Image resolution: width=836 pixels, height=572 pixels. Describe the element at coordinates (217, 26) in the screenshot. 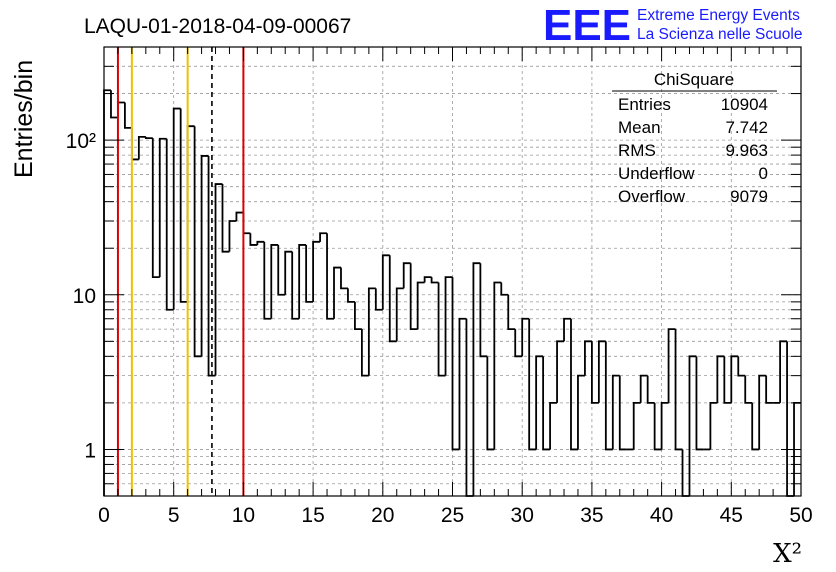

I see `chart-title: LAQU-01-2018-04-09-00067` at that location.